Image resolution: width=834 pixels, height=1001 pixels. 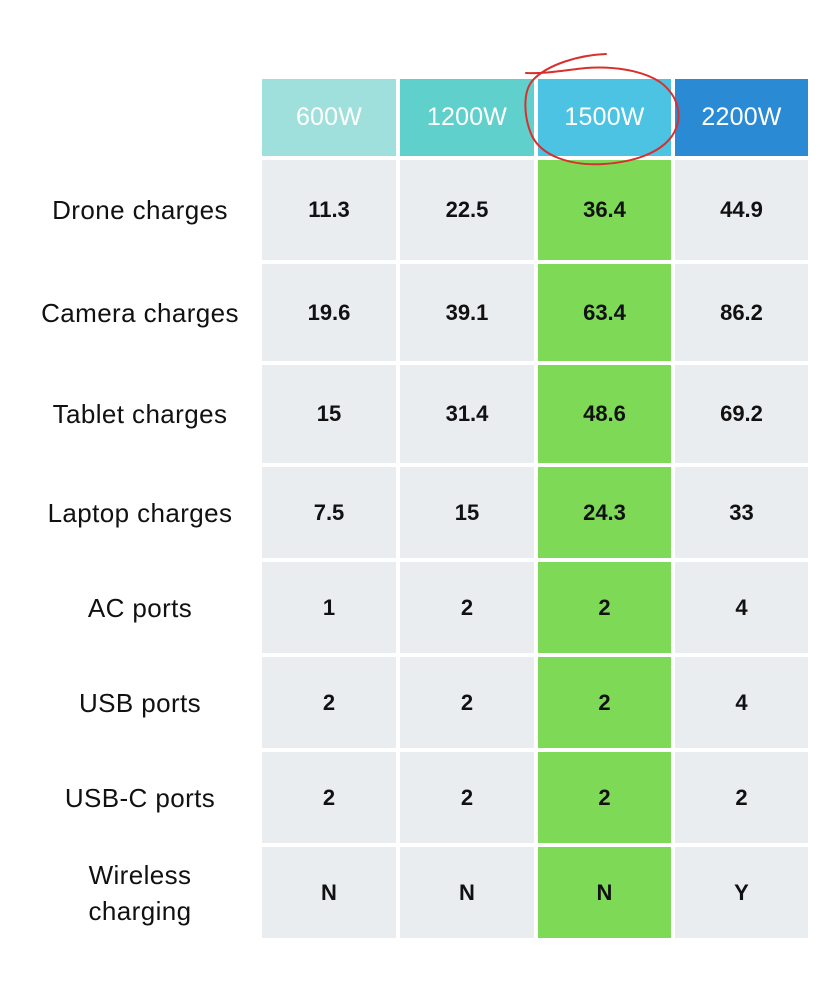 What do you see at coordinates (467, 414) in the screenshot?
I see `table-cell: 31.4` at bounding box center [467, 414].